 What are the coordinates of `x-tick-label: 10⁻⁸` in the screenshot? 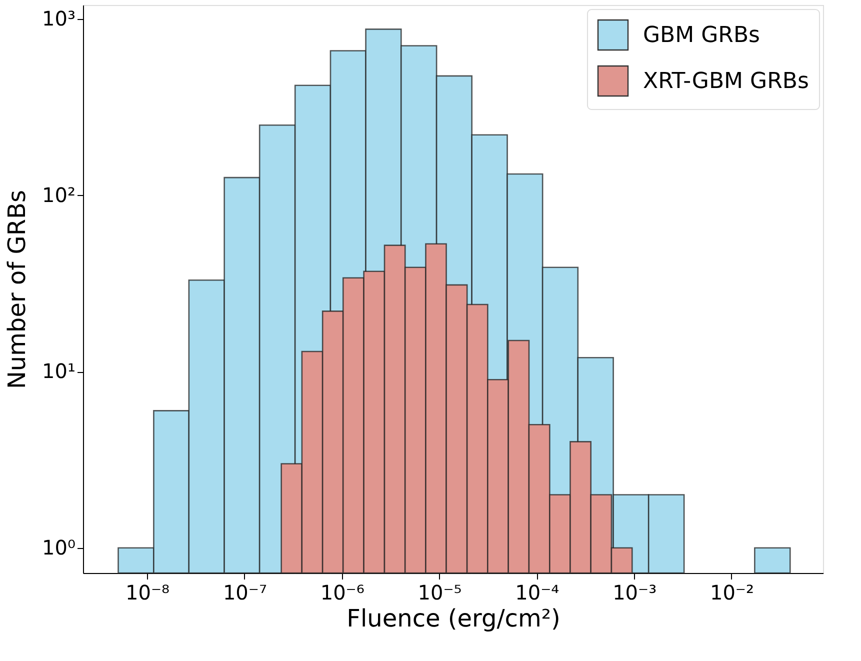 It's located at (148, 592).